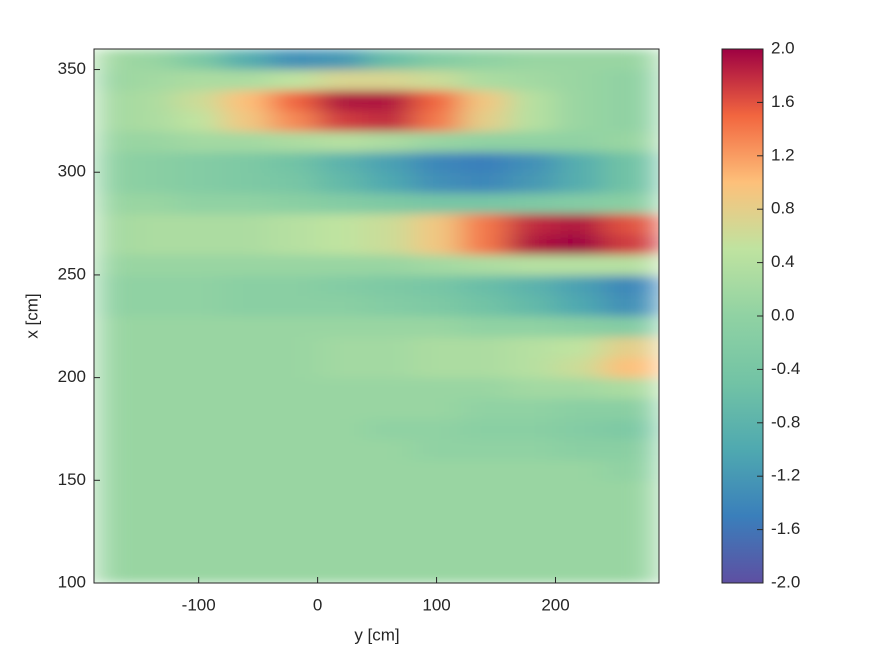 The width and height of the screenshot is (875, 656). I want to click on y-axis-label: x [cm], so click(31, 315).